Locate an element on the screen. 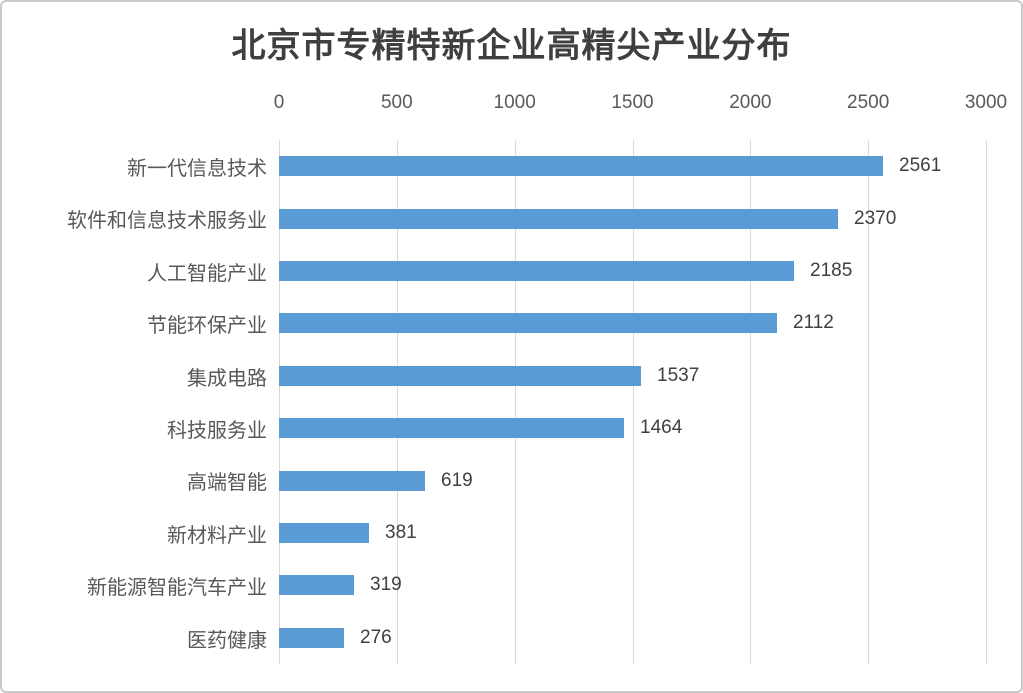 Image resolution: width=1023 pixels, height=693 pixels. value-label: 2370 is located at coordinates (875, 218).